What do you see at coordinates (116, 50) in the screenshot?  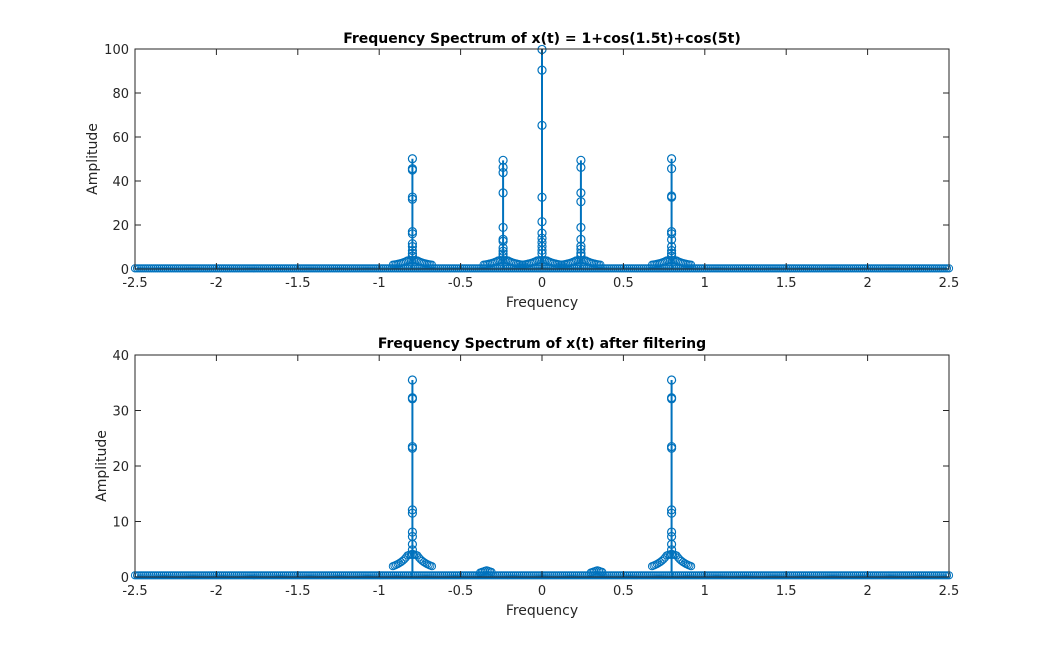 I see `top-y-tick-label: 100` at bounding box center [116, 50].